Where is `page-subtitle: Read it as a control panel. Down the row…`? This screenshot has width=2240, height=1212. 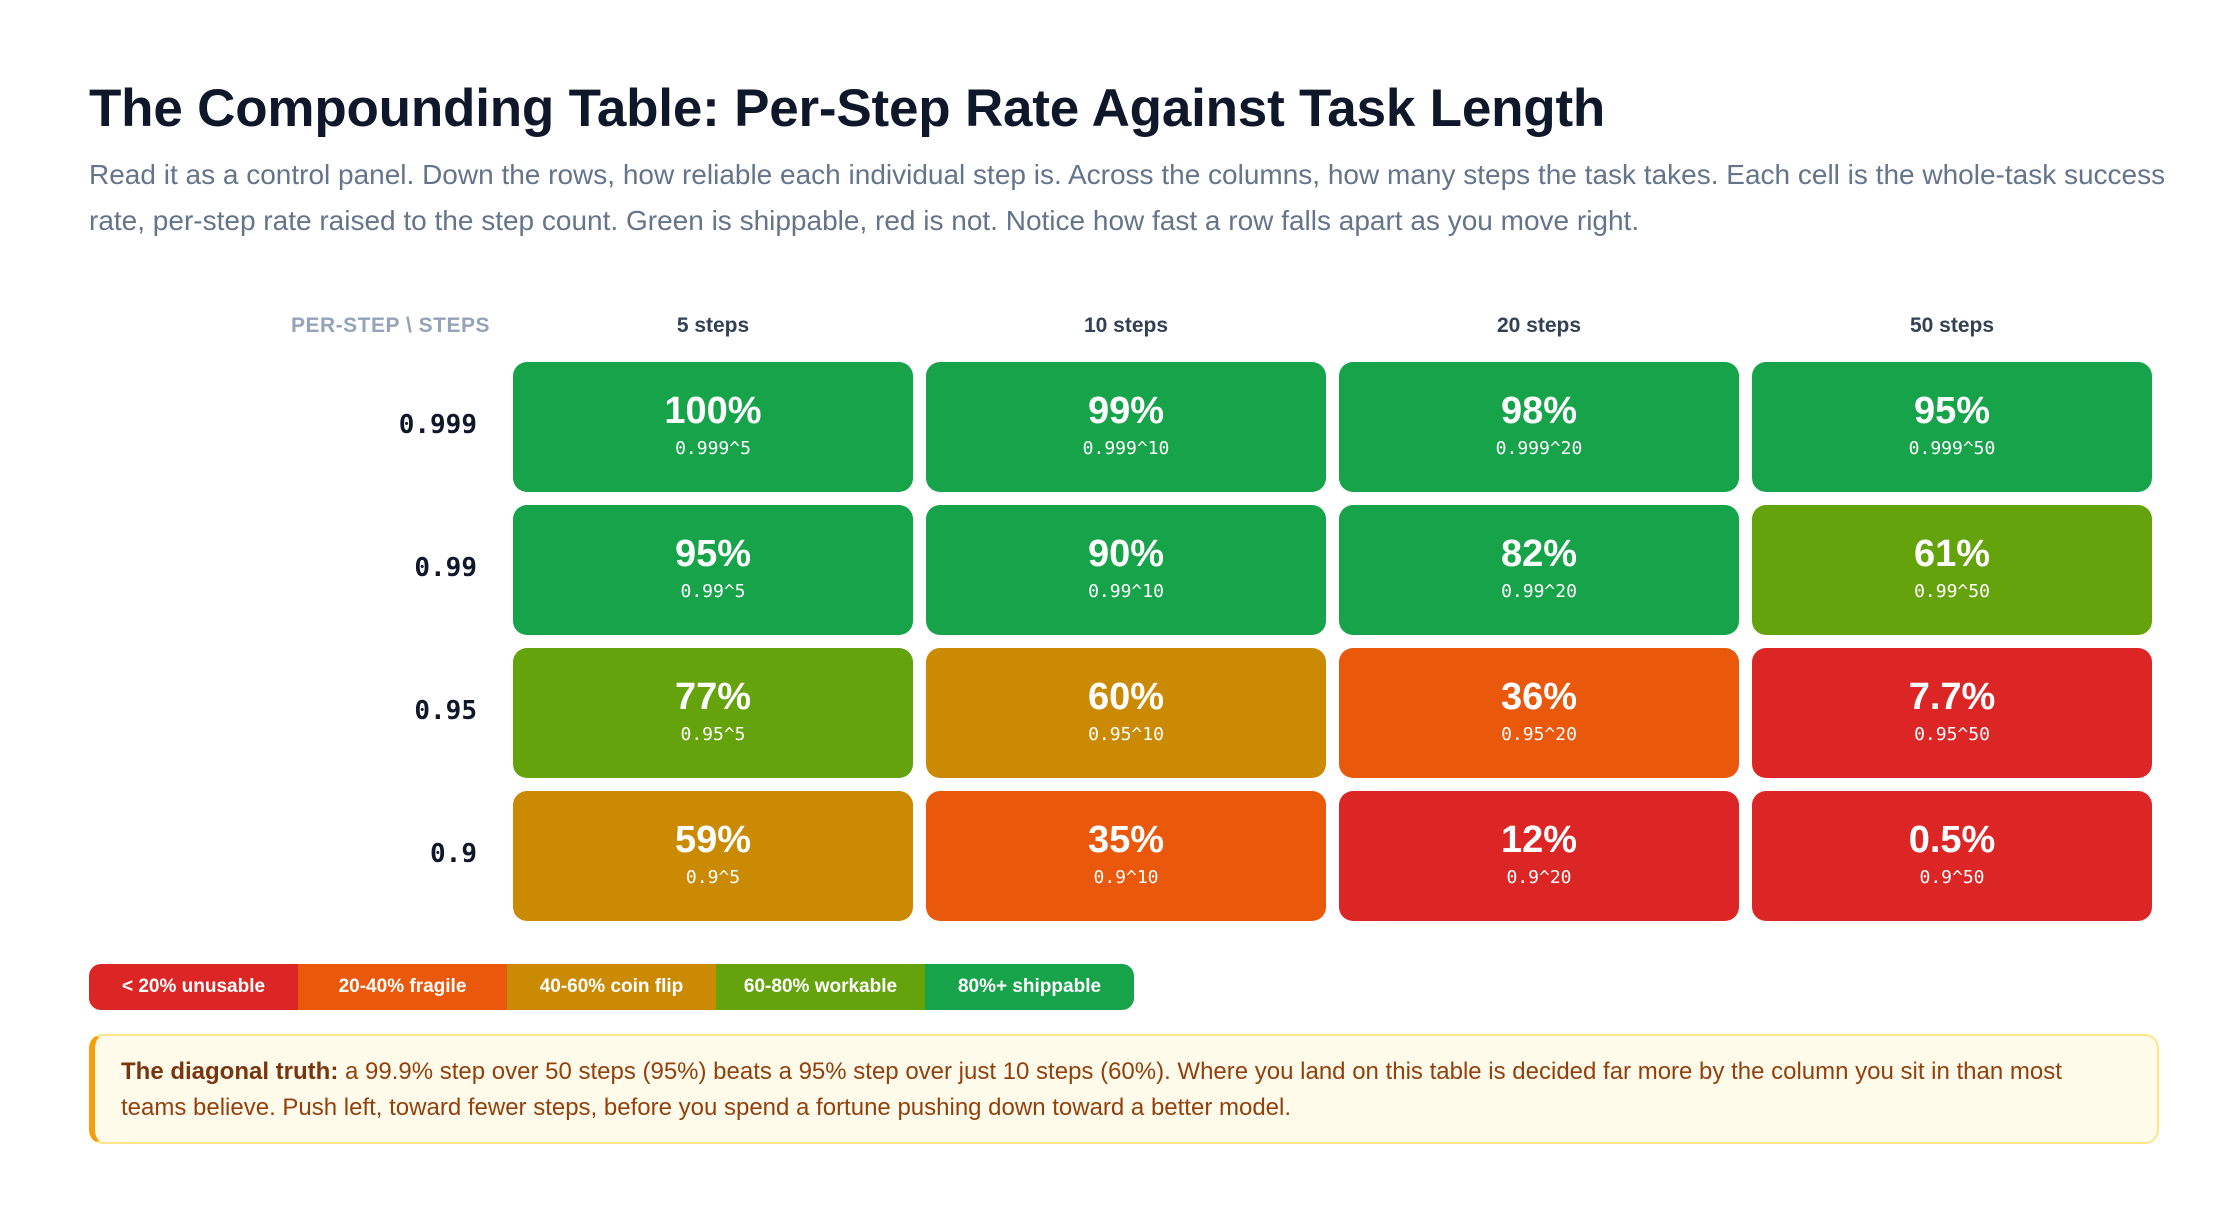 page-subtitle: Read it as a control panel. Down the row… is located at coordinates (1127, 197).